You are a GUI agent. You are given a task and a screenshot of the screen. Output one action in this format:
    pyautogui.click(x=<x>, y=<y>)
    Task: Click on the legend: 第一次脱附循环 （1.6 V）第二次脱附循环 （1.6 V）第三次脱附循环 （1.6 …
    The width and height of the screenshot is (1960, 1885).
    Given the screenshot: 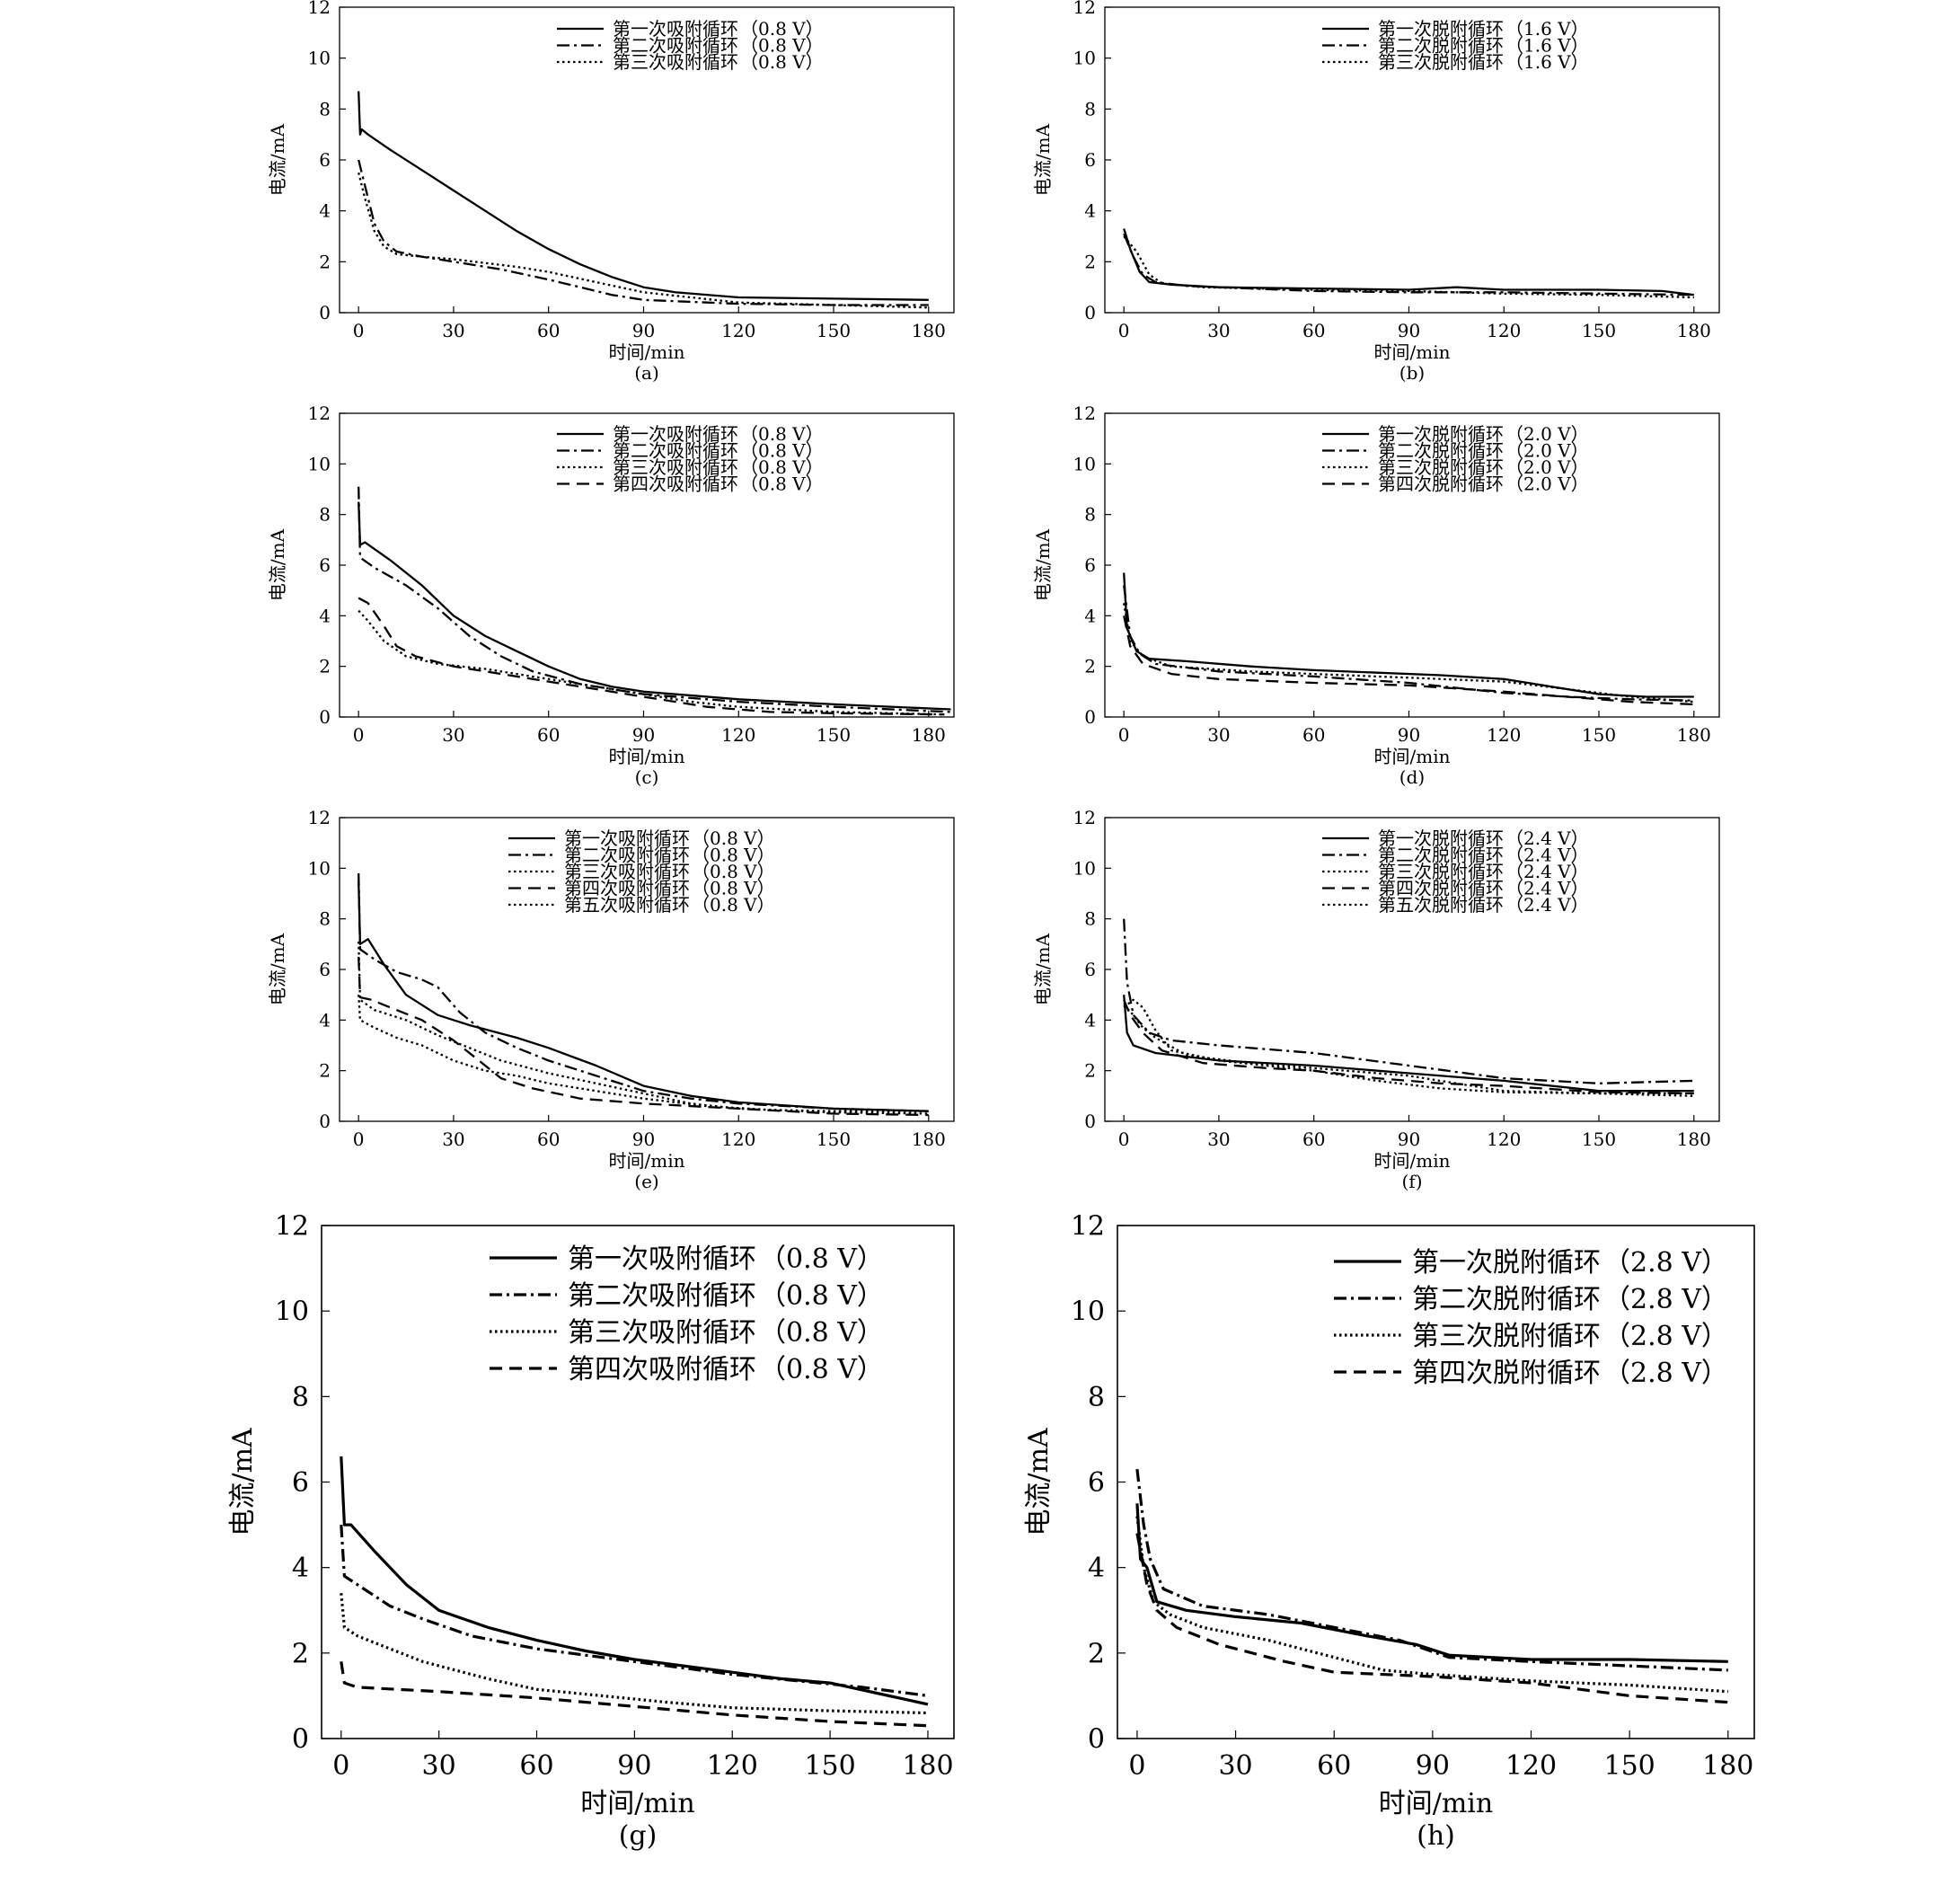 What is the action you would take?
    pyautogui.click(x=1455, y=45)
    